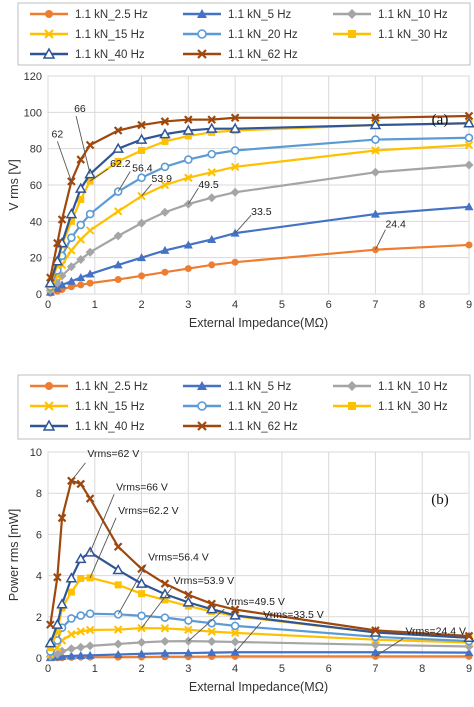  I want to click on x-axis-label: External Impedance(MΩ), so click(258, 323).